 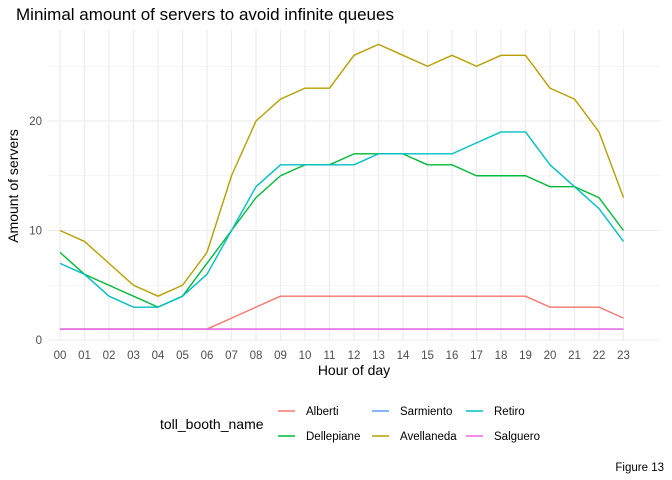 I want to click on x-tick-label: 23, so click(x=623, y=356).